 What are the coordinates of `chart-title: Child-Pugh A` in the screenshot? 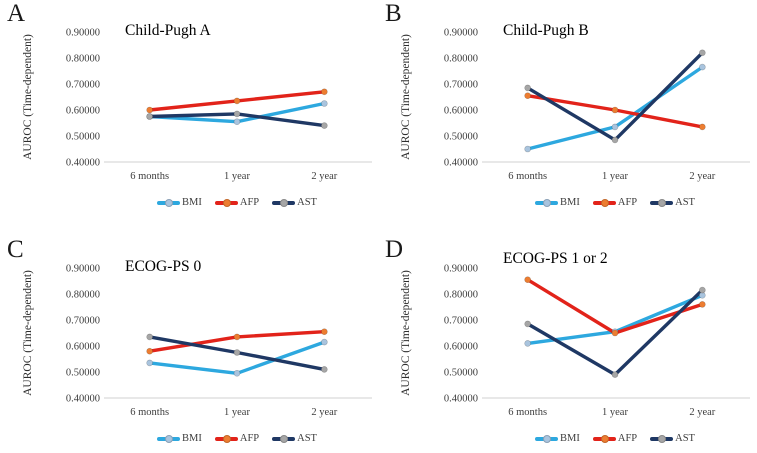 It's located at (168, 30).